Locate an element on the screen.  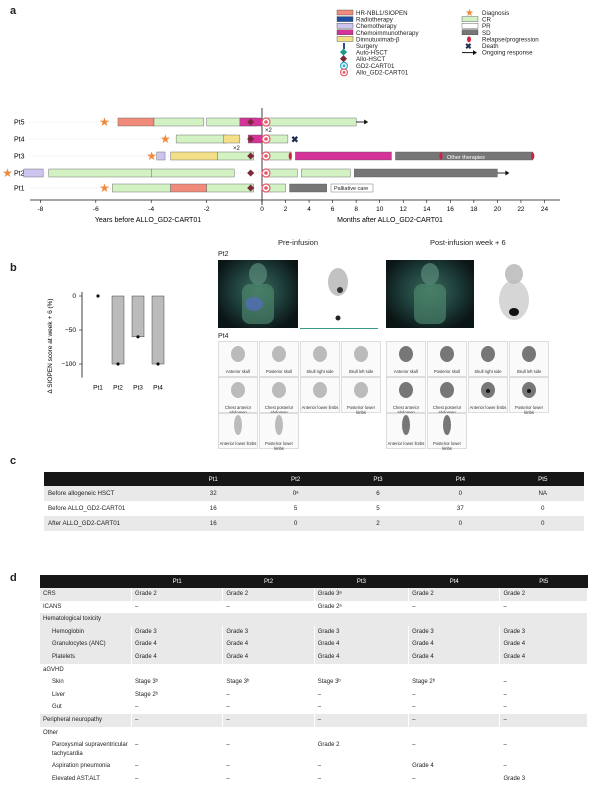
x-tick-label: 14 is located at coordinates (427, 209).